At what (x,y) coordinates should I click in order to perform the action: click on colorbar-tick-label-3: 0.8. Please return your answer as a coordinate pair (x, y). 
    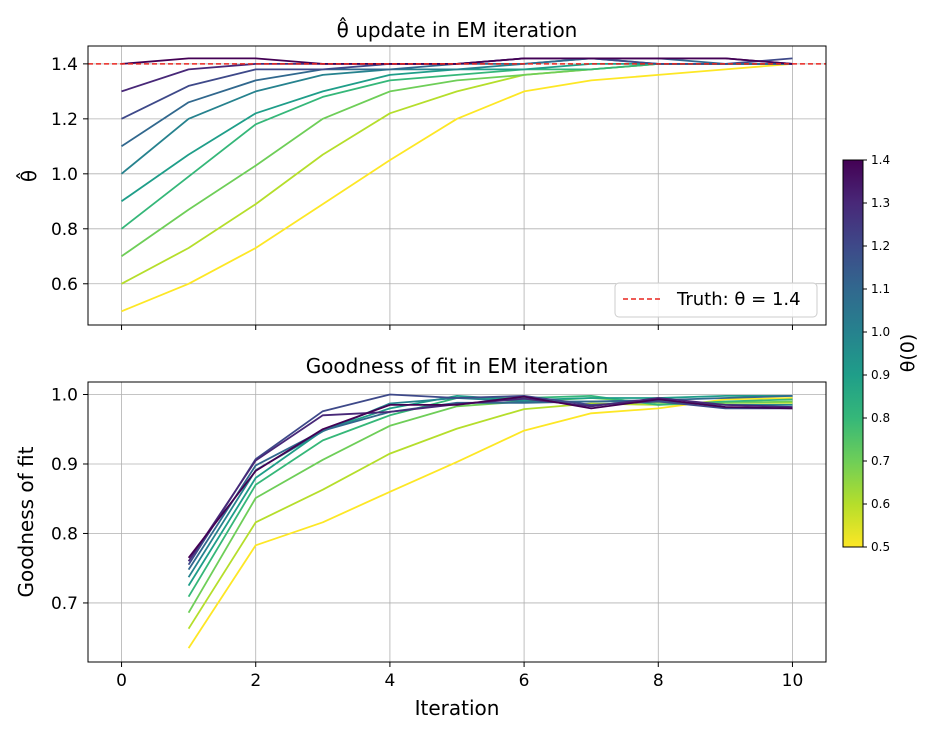
    Looking at the image, I should click on (880, 418).